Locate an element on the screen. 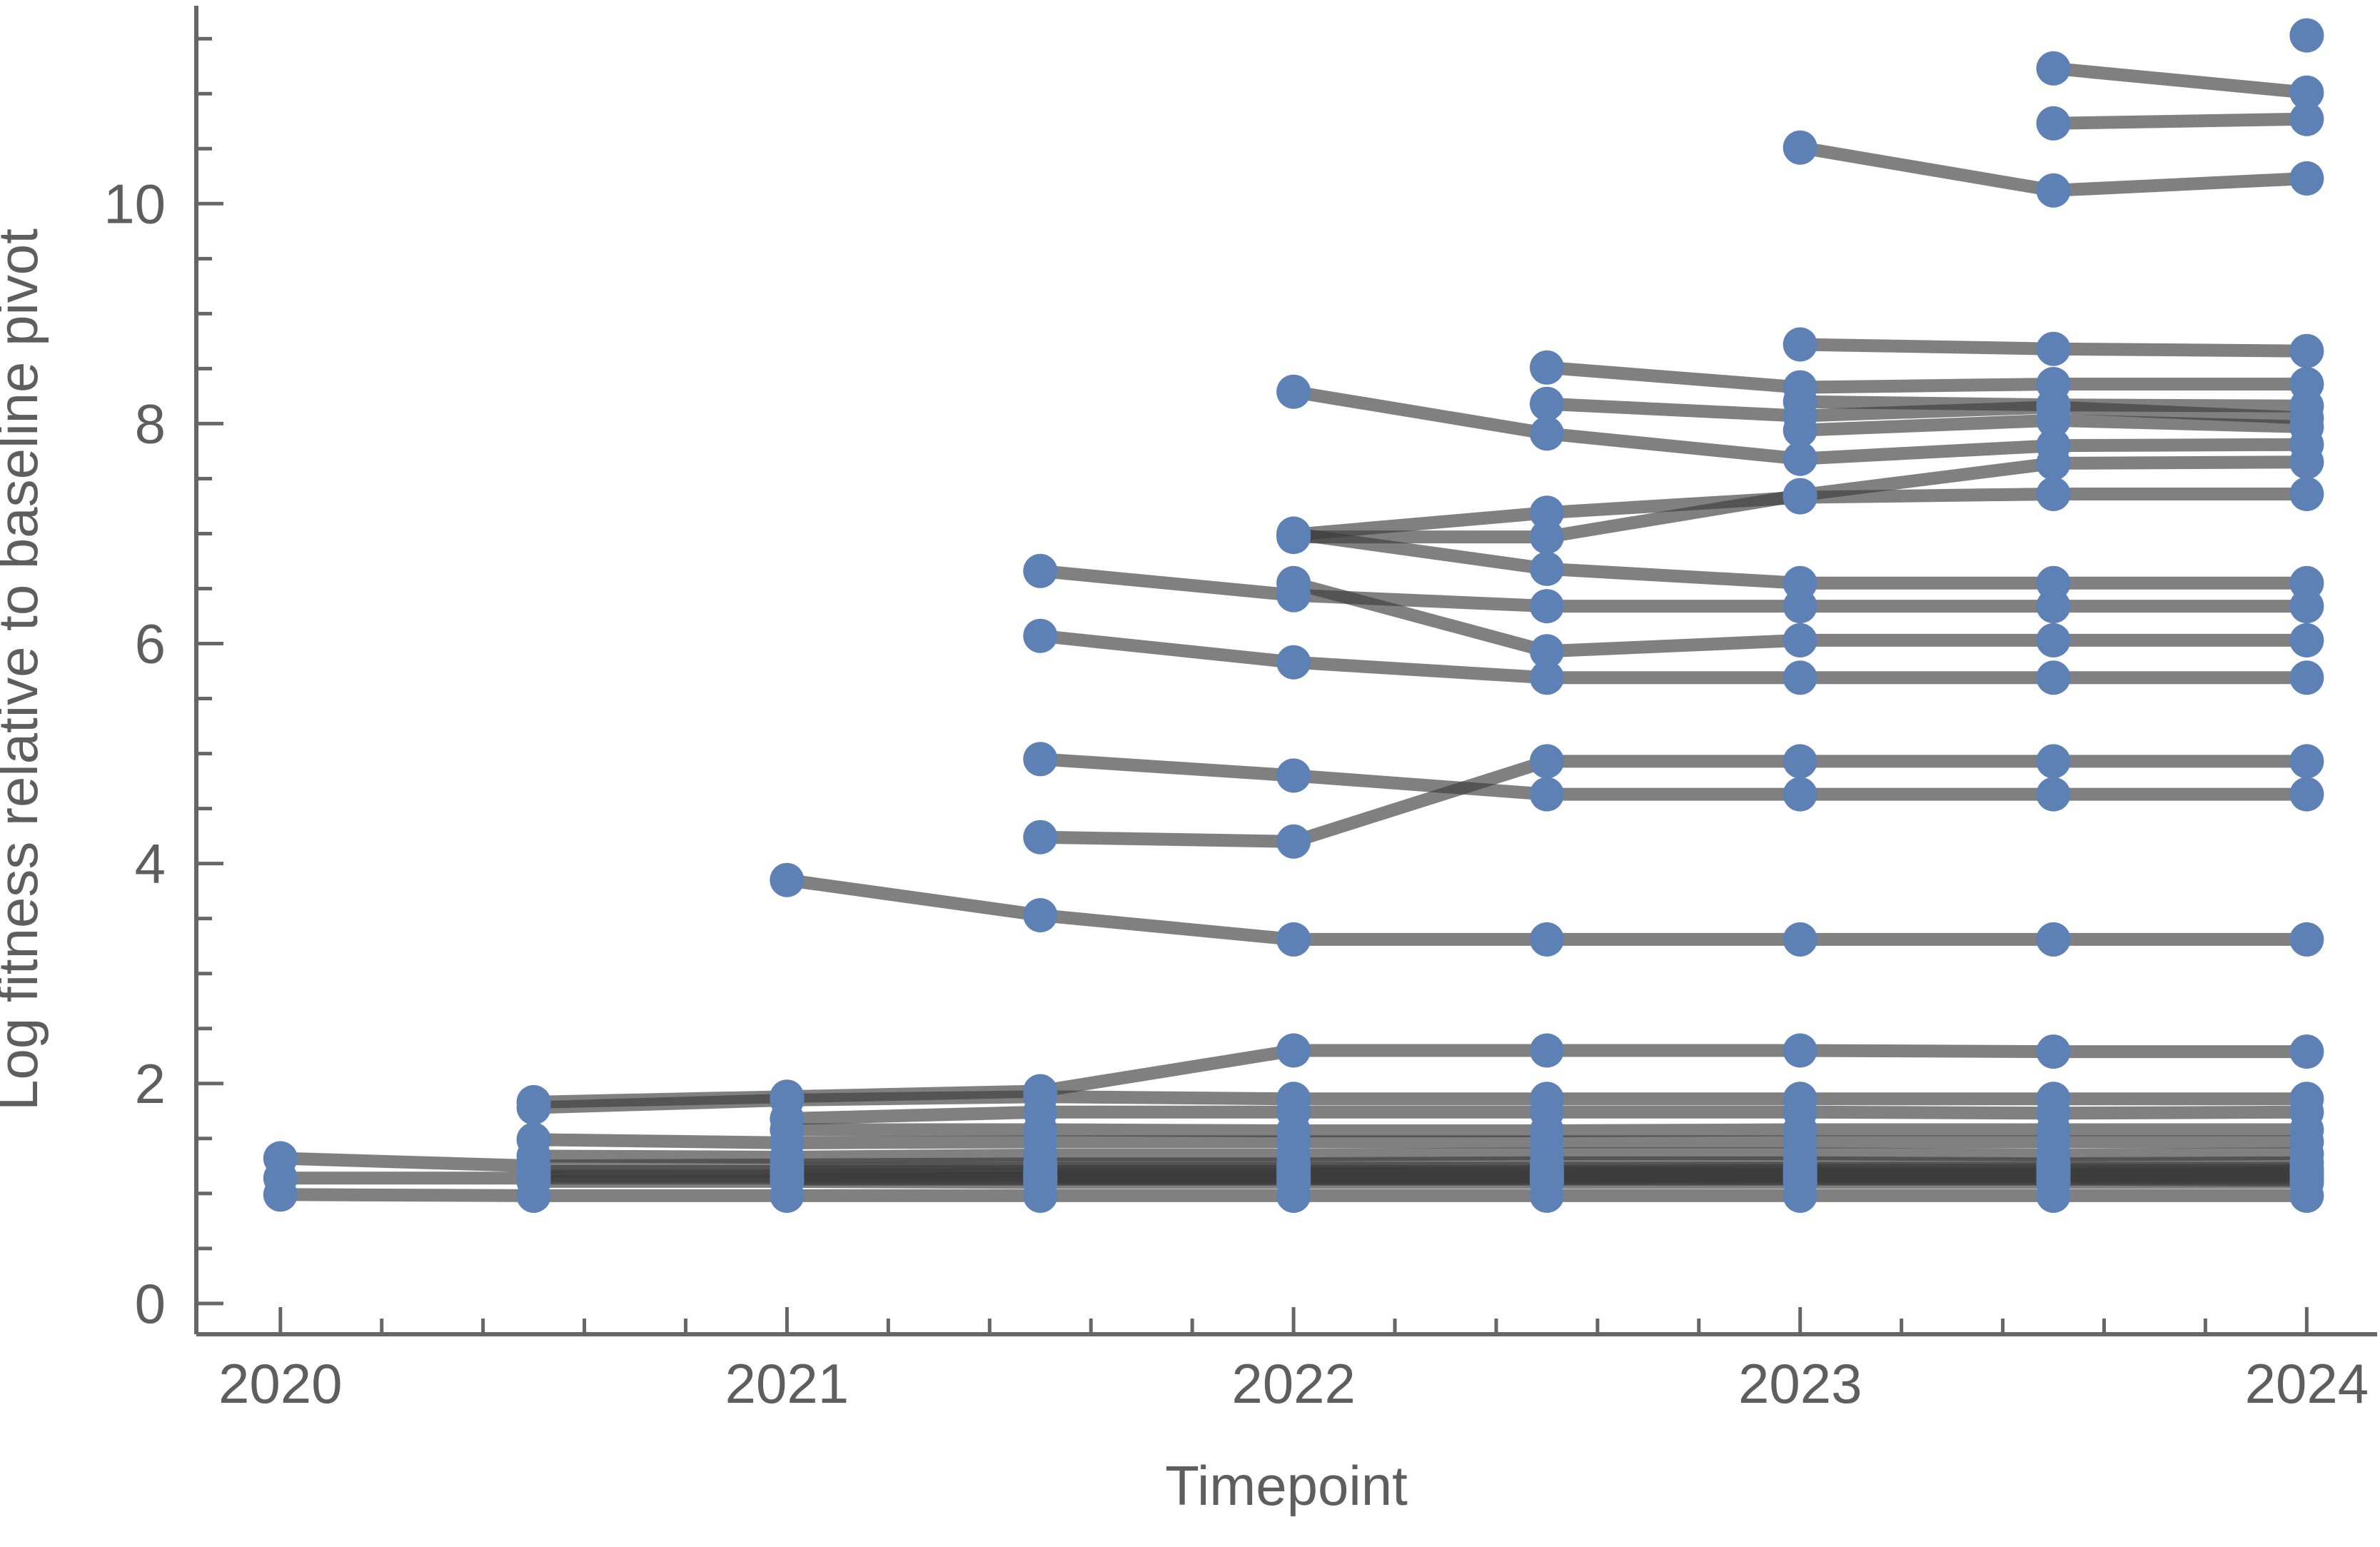  trajectory-6-line is located at coordinates (1927, 377).